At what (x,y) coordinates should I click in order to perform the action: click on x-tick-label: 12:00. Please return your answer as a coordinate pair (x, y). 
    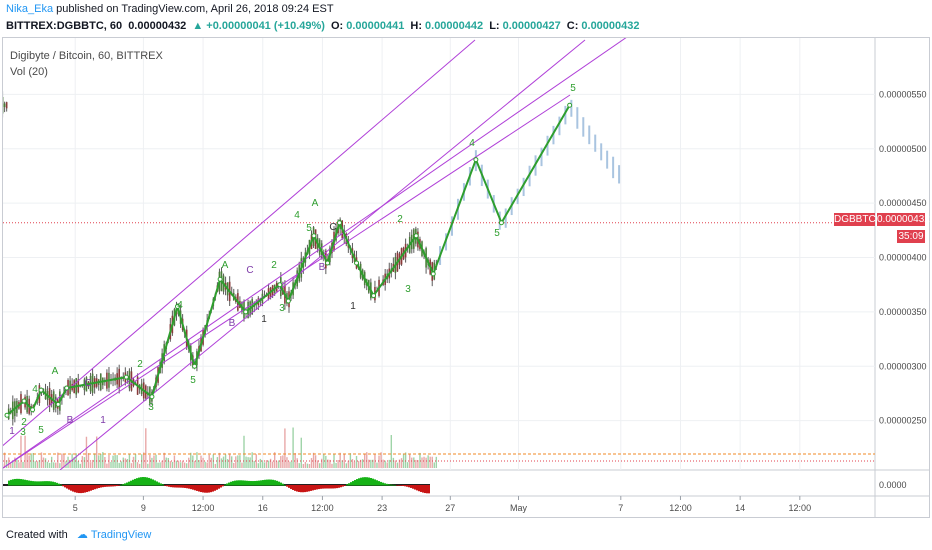
    Looking at the image, I should click on (203, 508).